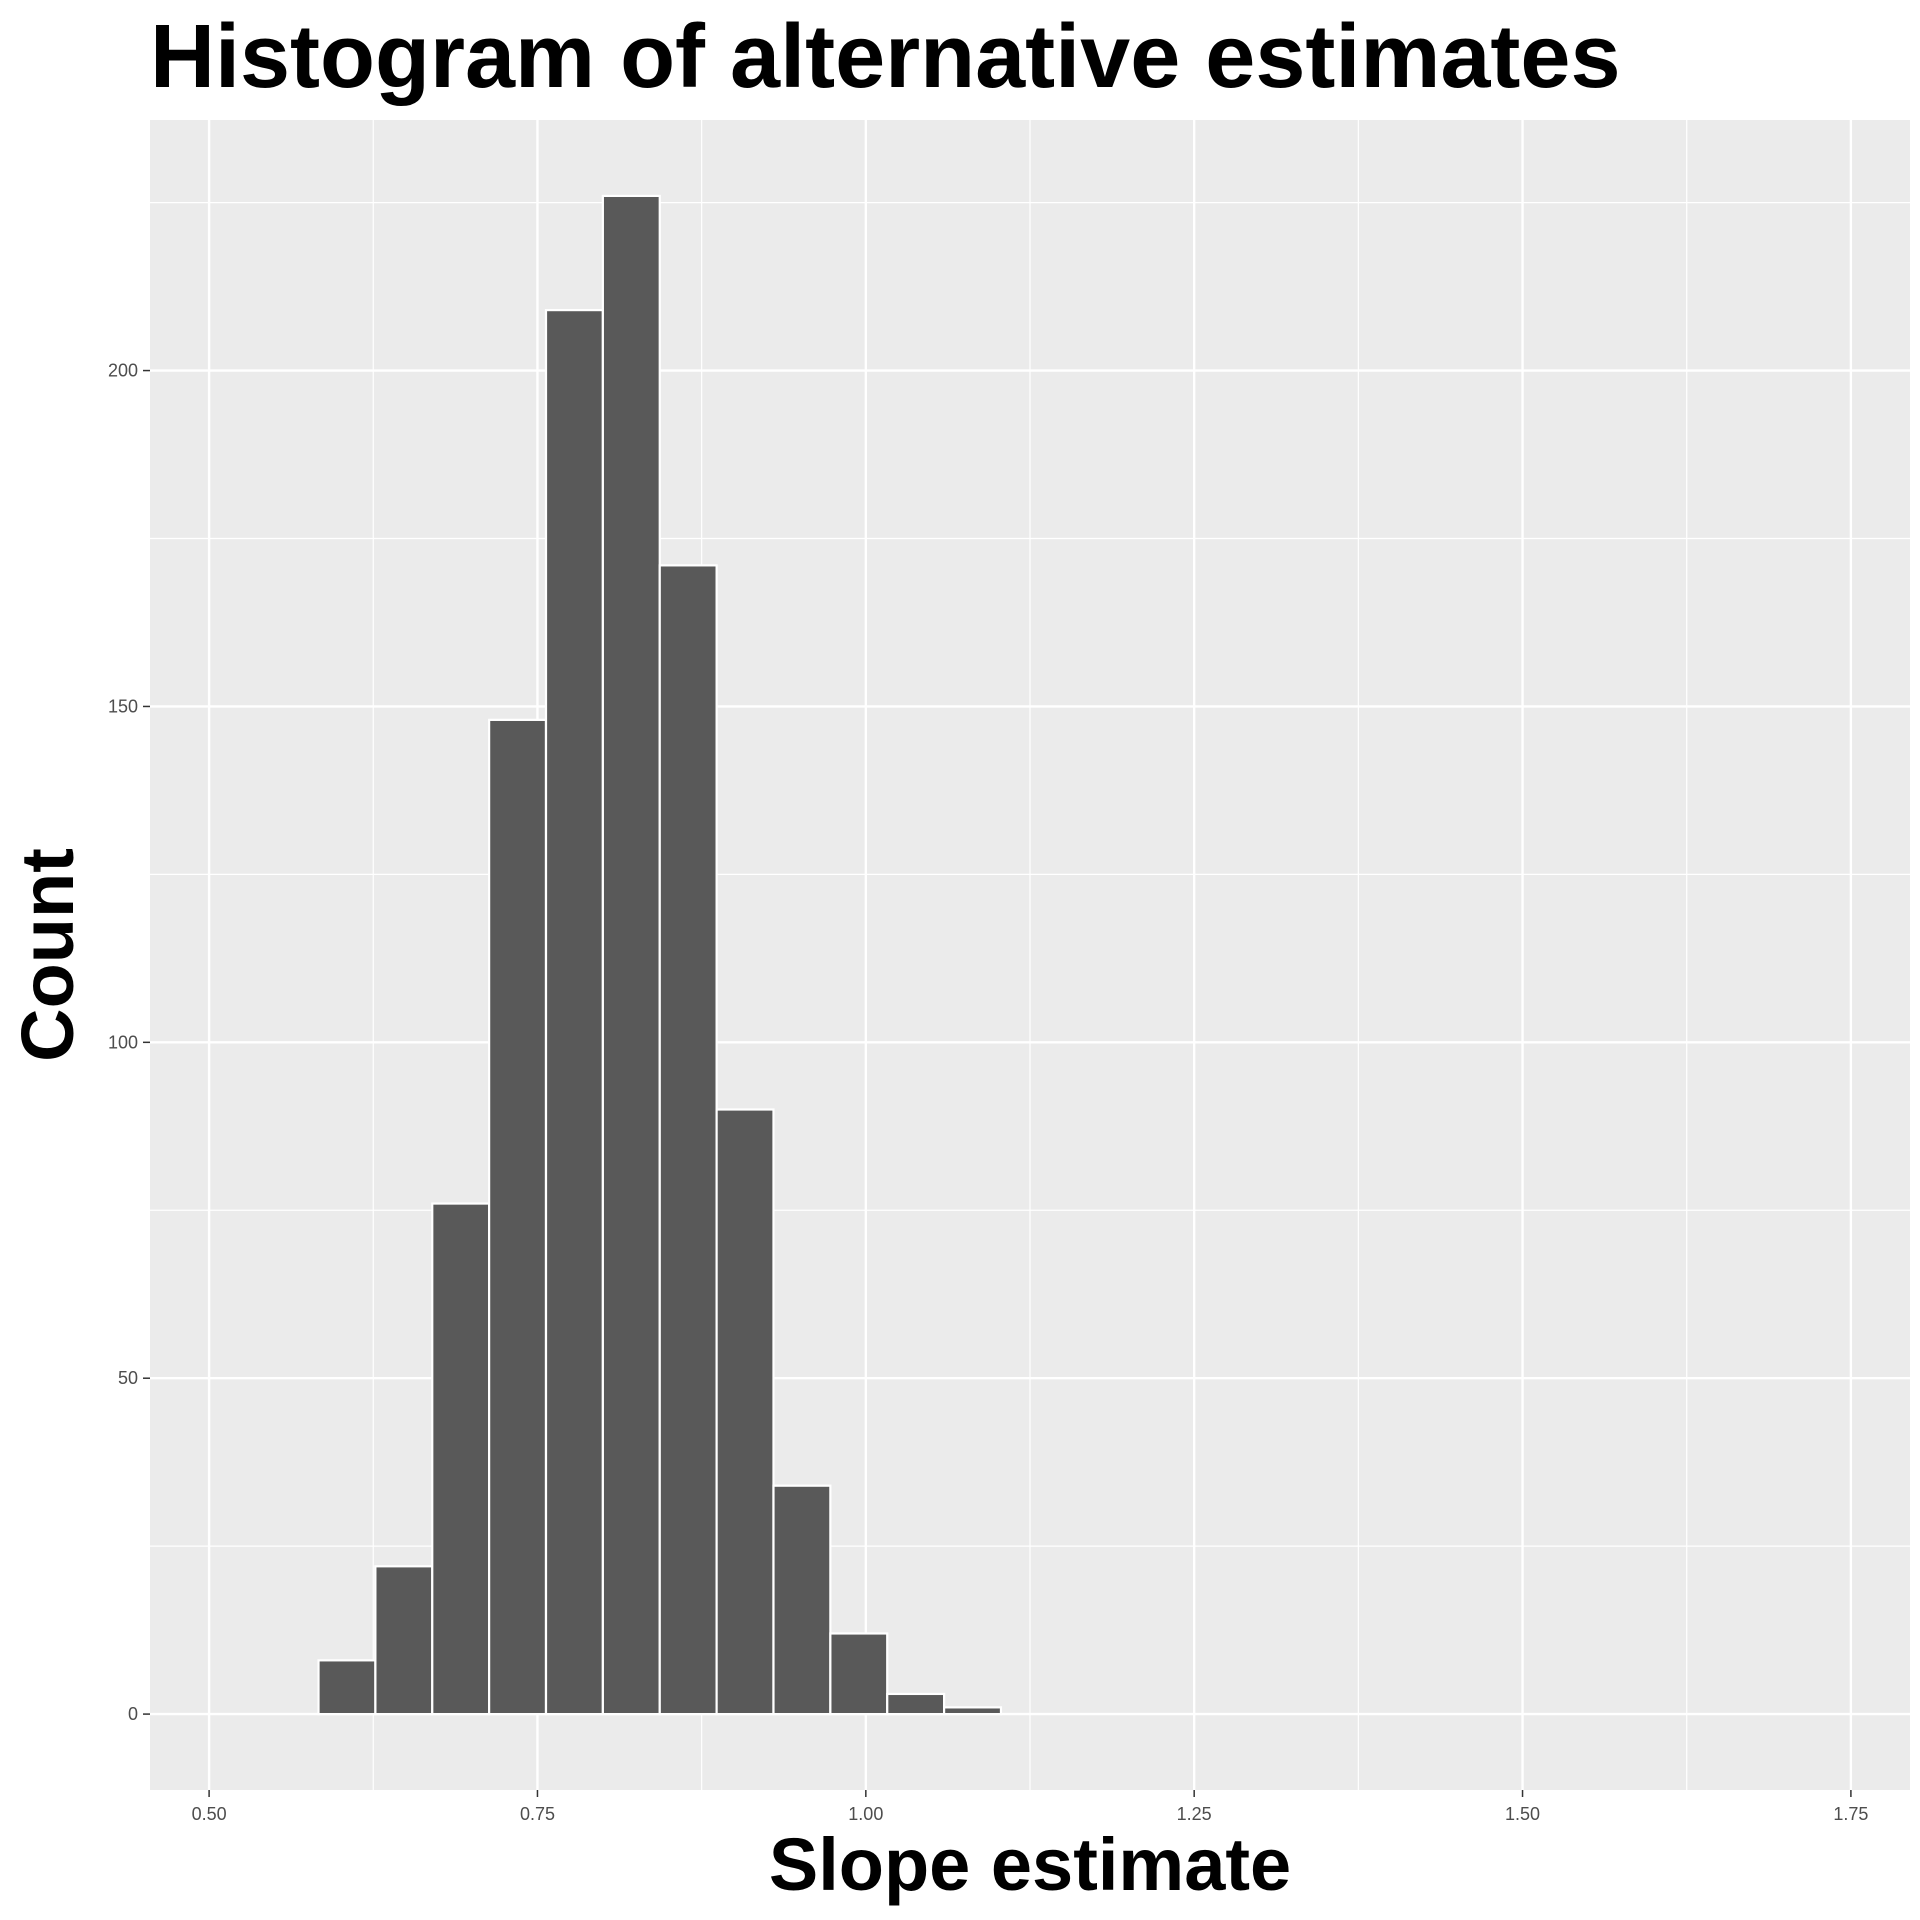 The height and width of the screenshot is (1920, 1920). What do you see at coordinates (123, 706) in the screenshot?
I see `y-tick-label: 150` at bounding box center [123, 706].